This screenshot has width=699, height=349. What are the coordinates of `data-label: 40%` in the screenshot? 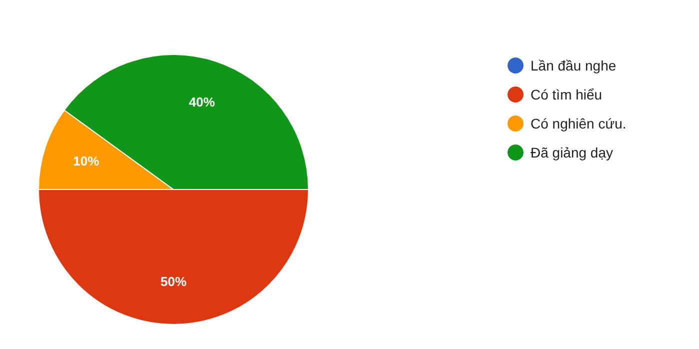 It's located at (202, 102).